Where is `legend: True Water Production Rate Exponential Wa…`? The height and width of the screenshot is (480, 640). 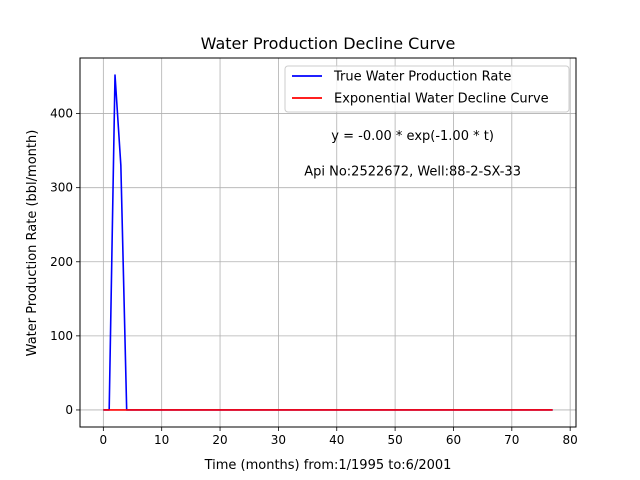 legend: True Water Production Rate Exponential Wa… is located at coordinates (427, 89).